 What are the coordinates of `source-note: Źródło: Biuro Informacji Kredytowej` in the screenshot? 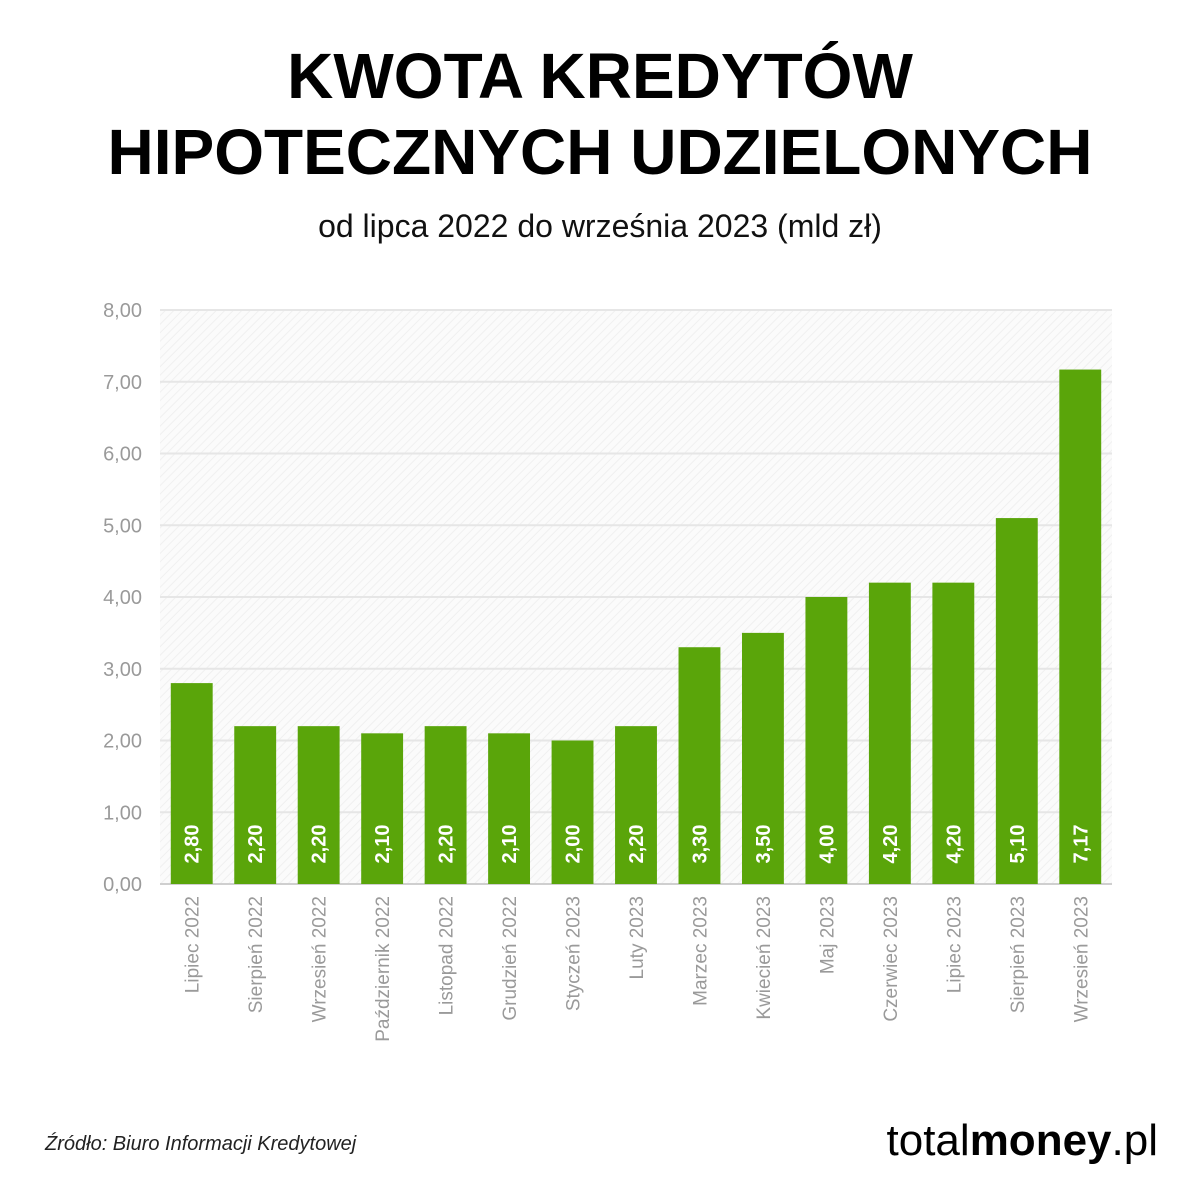 It's located at (201, 1144).